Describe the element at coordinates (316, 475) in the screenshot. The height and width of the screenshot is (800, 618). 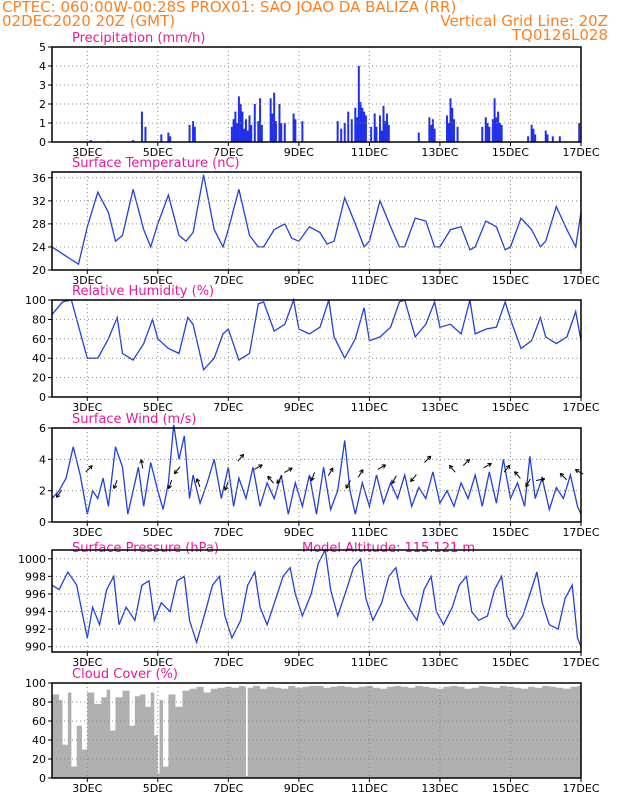
I see `wind-frame` at that location.